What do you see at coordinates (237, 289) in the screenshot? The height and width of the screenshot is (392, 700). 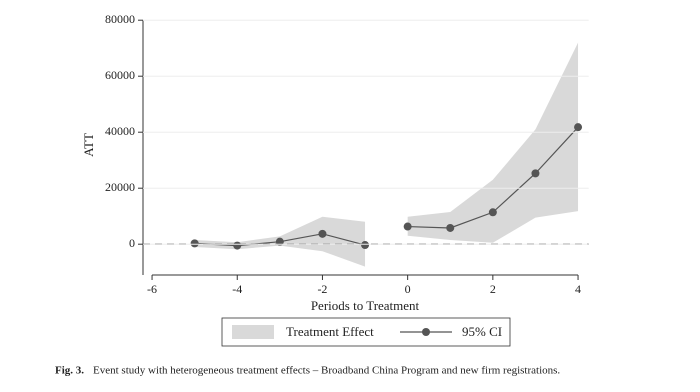 I see `x-tick-label: -4` at bounding box center [237, 289].